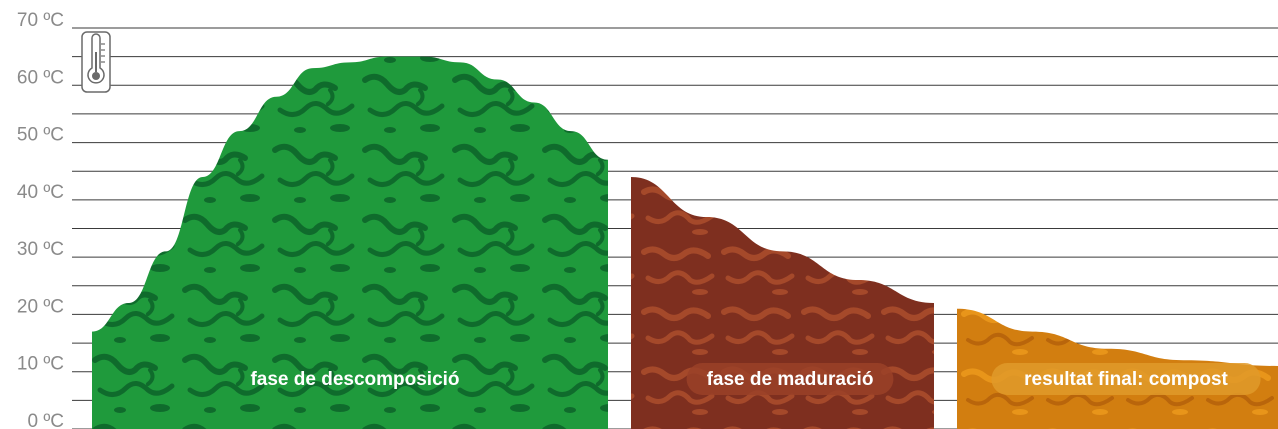  Describe the element at coordinates (40, 219) in the screenshot. I see `y-axis-ticks: 0 ºC 10 ºC 20 ºC 30 ºC 40 ºC 50 ºC 60 ºC 70 ºC` at that location.